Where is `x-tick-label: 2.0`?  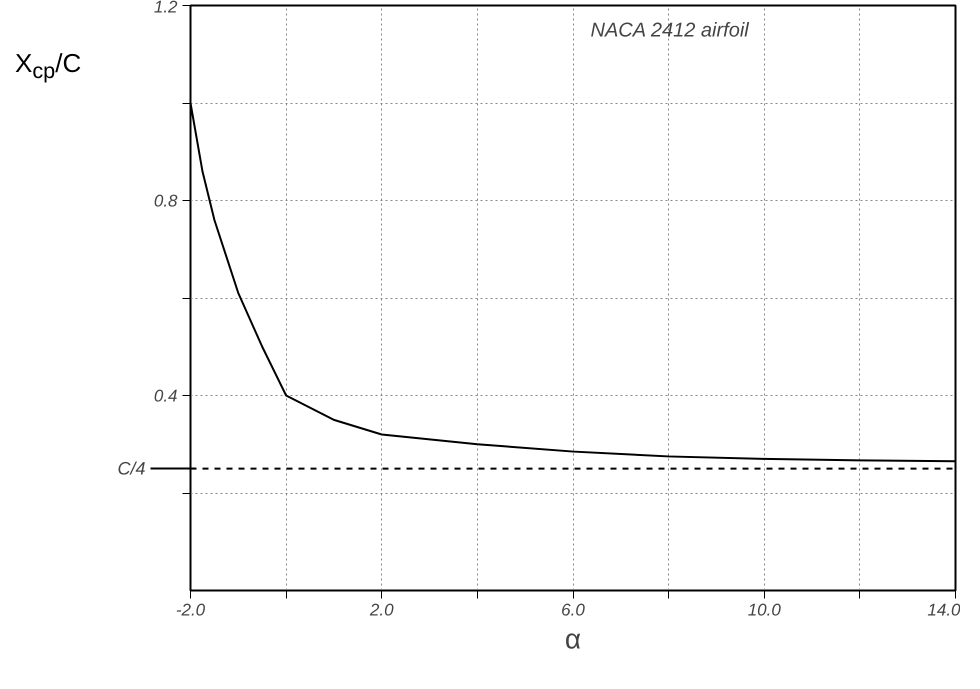 x-tick-label: 2.0 is located at coordinates (381, 610).